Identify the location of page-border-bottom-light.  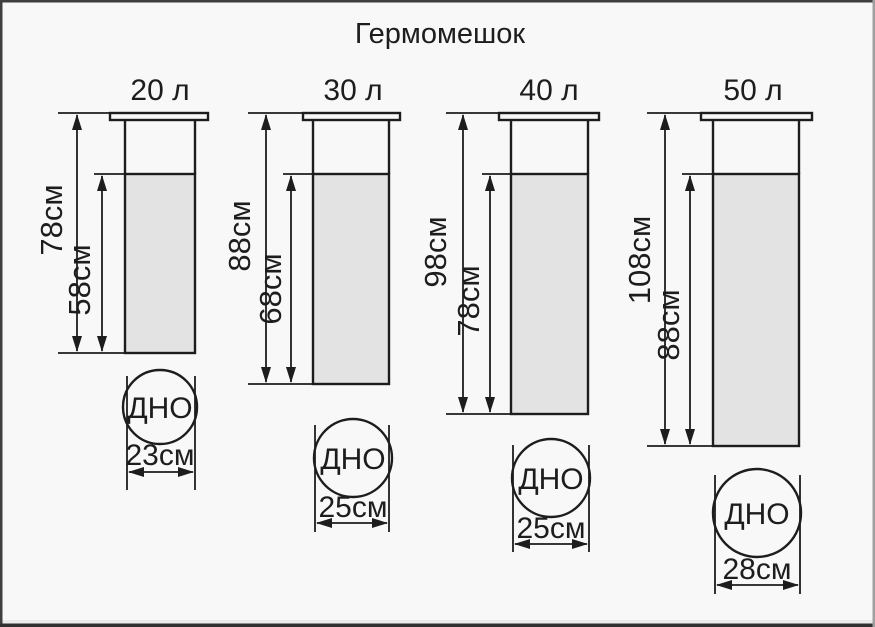
(437, 622).